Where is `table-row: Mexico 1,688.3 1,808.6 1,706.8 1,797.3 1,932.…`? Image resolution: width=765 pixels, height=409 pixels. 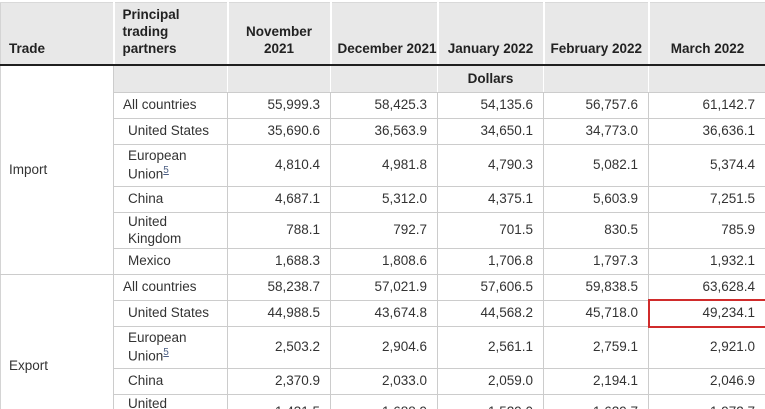
table-row: Mexico 1,688.3 1,808.6 1,706.8 1,797.3 1,932.… is located at coordinates (383, 261).